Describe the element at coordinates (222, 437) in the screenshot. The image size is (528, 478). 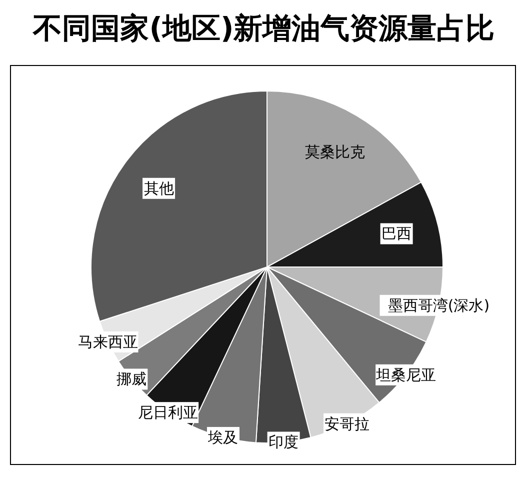
I see `slice-label: 埃及` at that location.